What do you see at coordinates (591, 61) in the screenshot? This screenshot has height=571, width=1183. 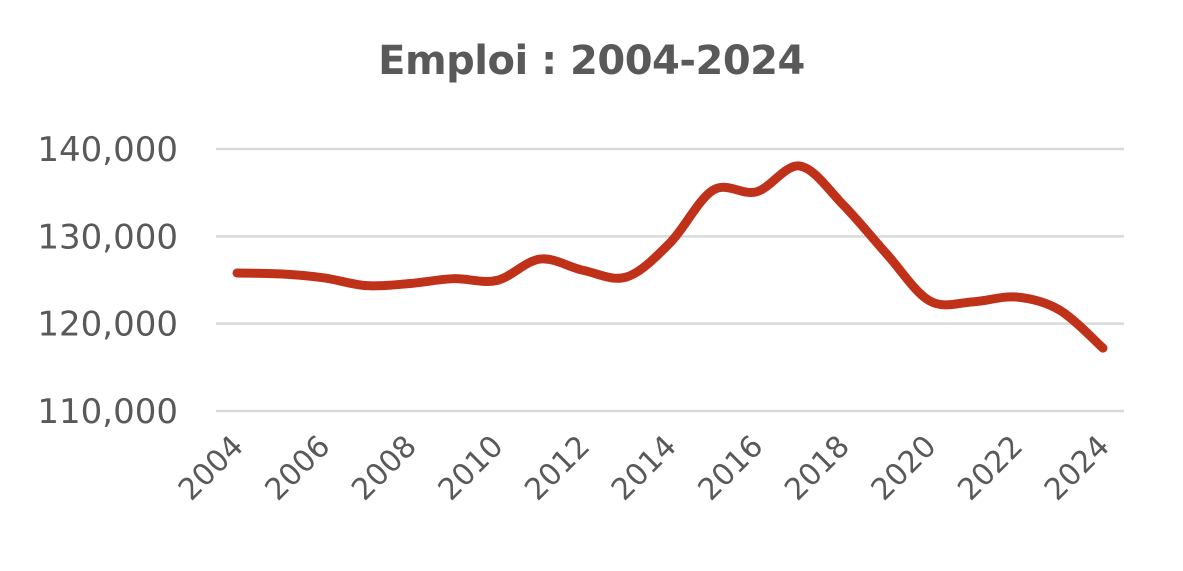 I see `chart-title: Emploi : 2004-2024` at bounding box center [591, 61].